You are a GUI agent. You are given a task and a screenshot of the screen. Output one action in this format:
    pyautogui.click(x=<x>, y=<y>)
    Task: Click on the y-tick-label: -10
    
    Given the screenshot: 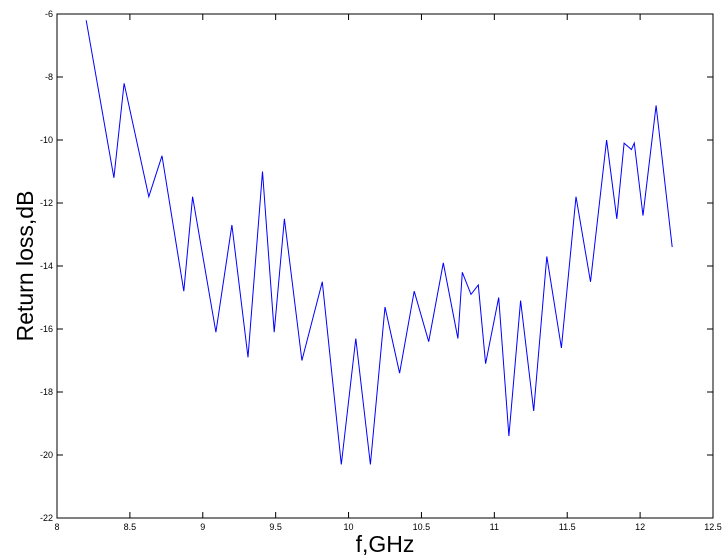 What is the action you would take?
    pyautogui.click(x=46, y=140)
    